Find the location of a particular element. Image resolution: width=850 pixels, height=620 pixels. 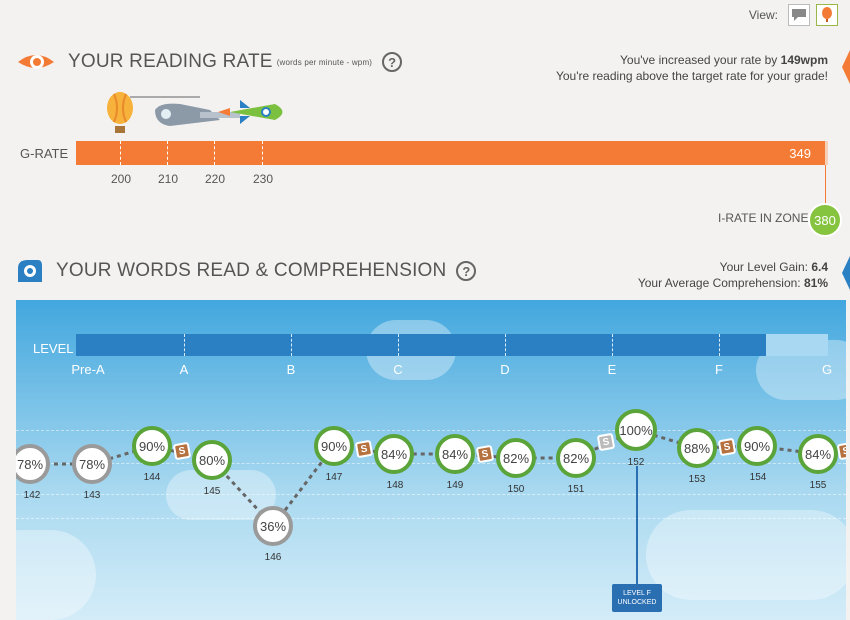

level-unlock-line is located at coordinates (637, 525).